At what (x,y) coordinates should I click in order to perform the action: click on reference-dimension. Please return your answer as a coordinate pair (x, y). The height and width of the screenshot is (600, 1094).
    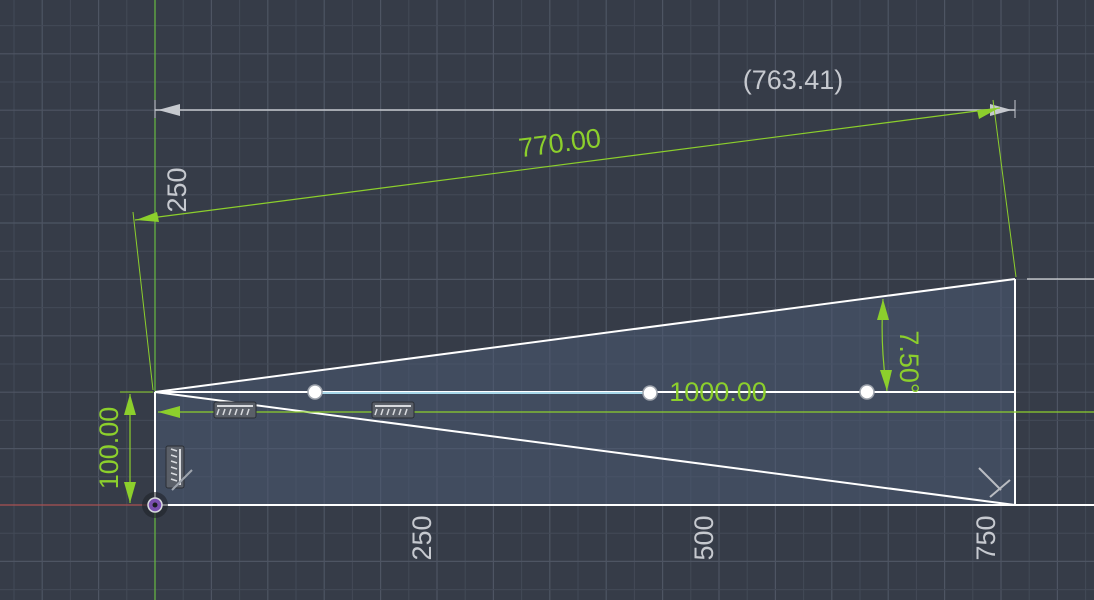
    Looking at the image, I should click on (585, 109).